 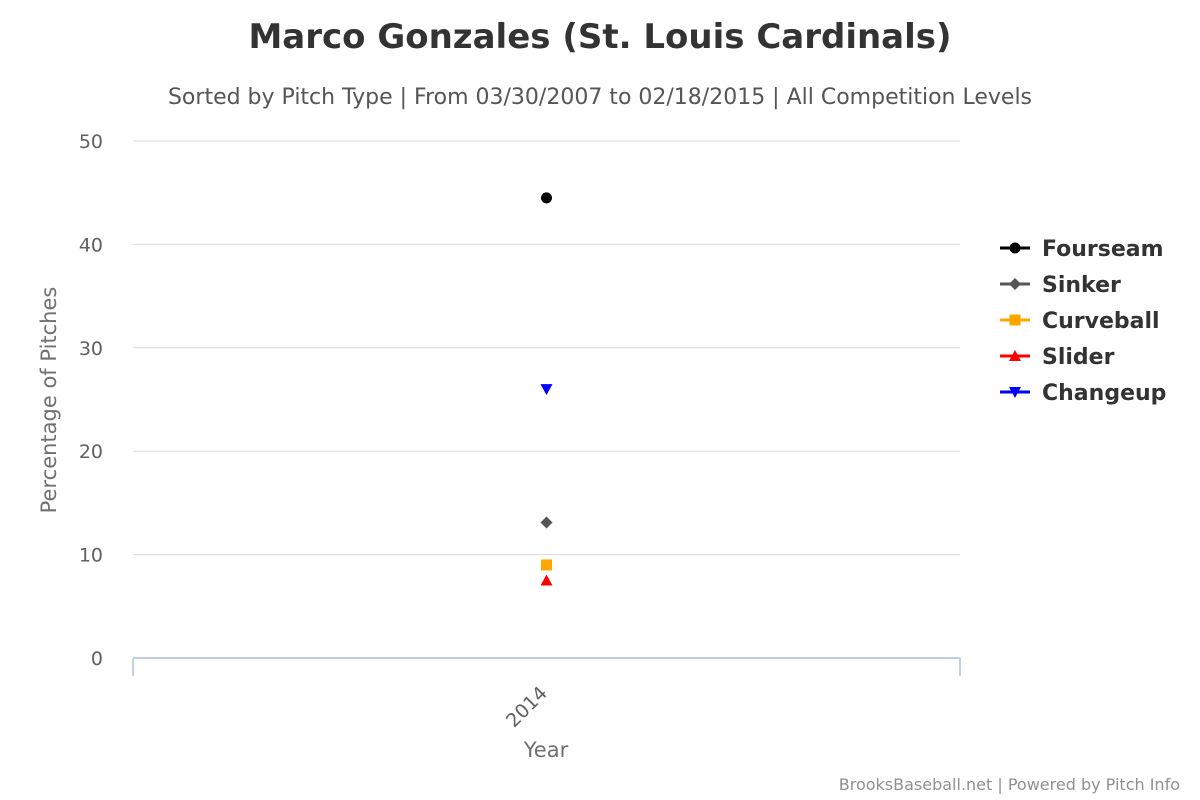 I want to click on x-axis-title: Year, so click(x=546, y=750).